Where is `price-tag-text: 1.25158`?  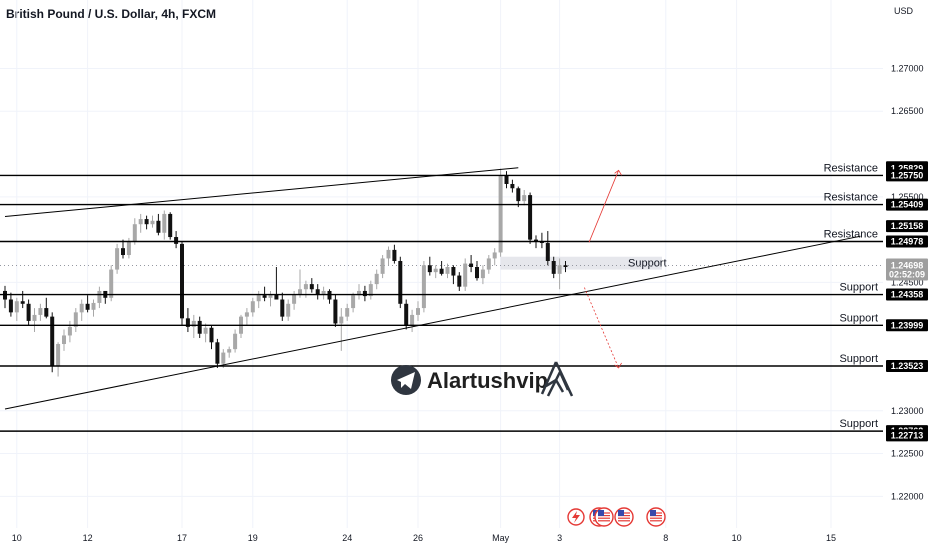
price-tag-text: 1.25158 is located at coordinates (907, 226).